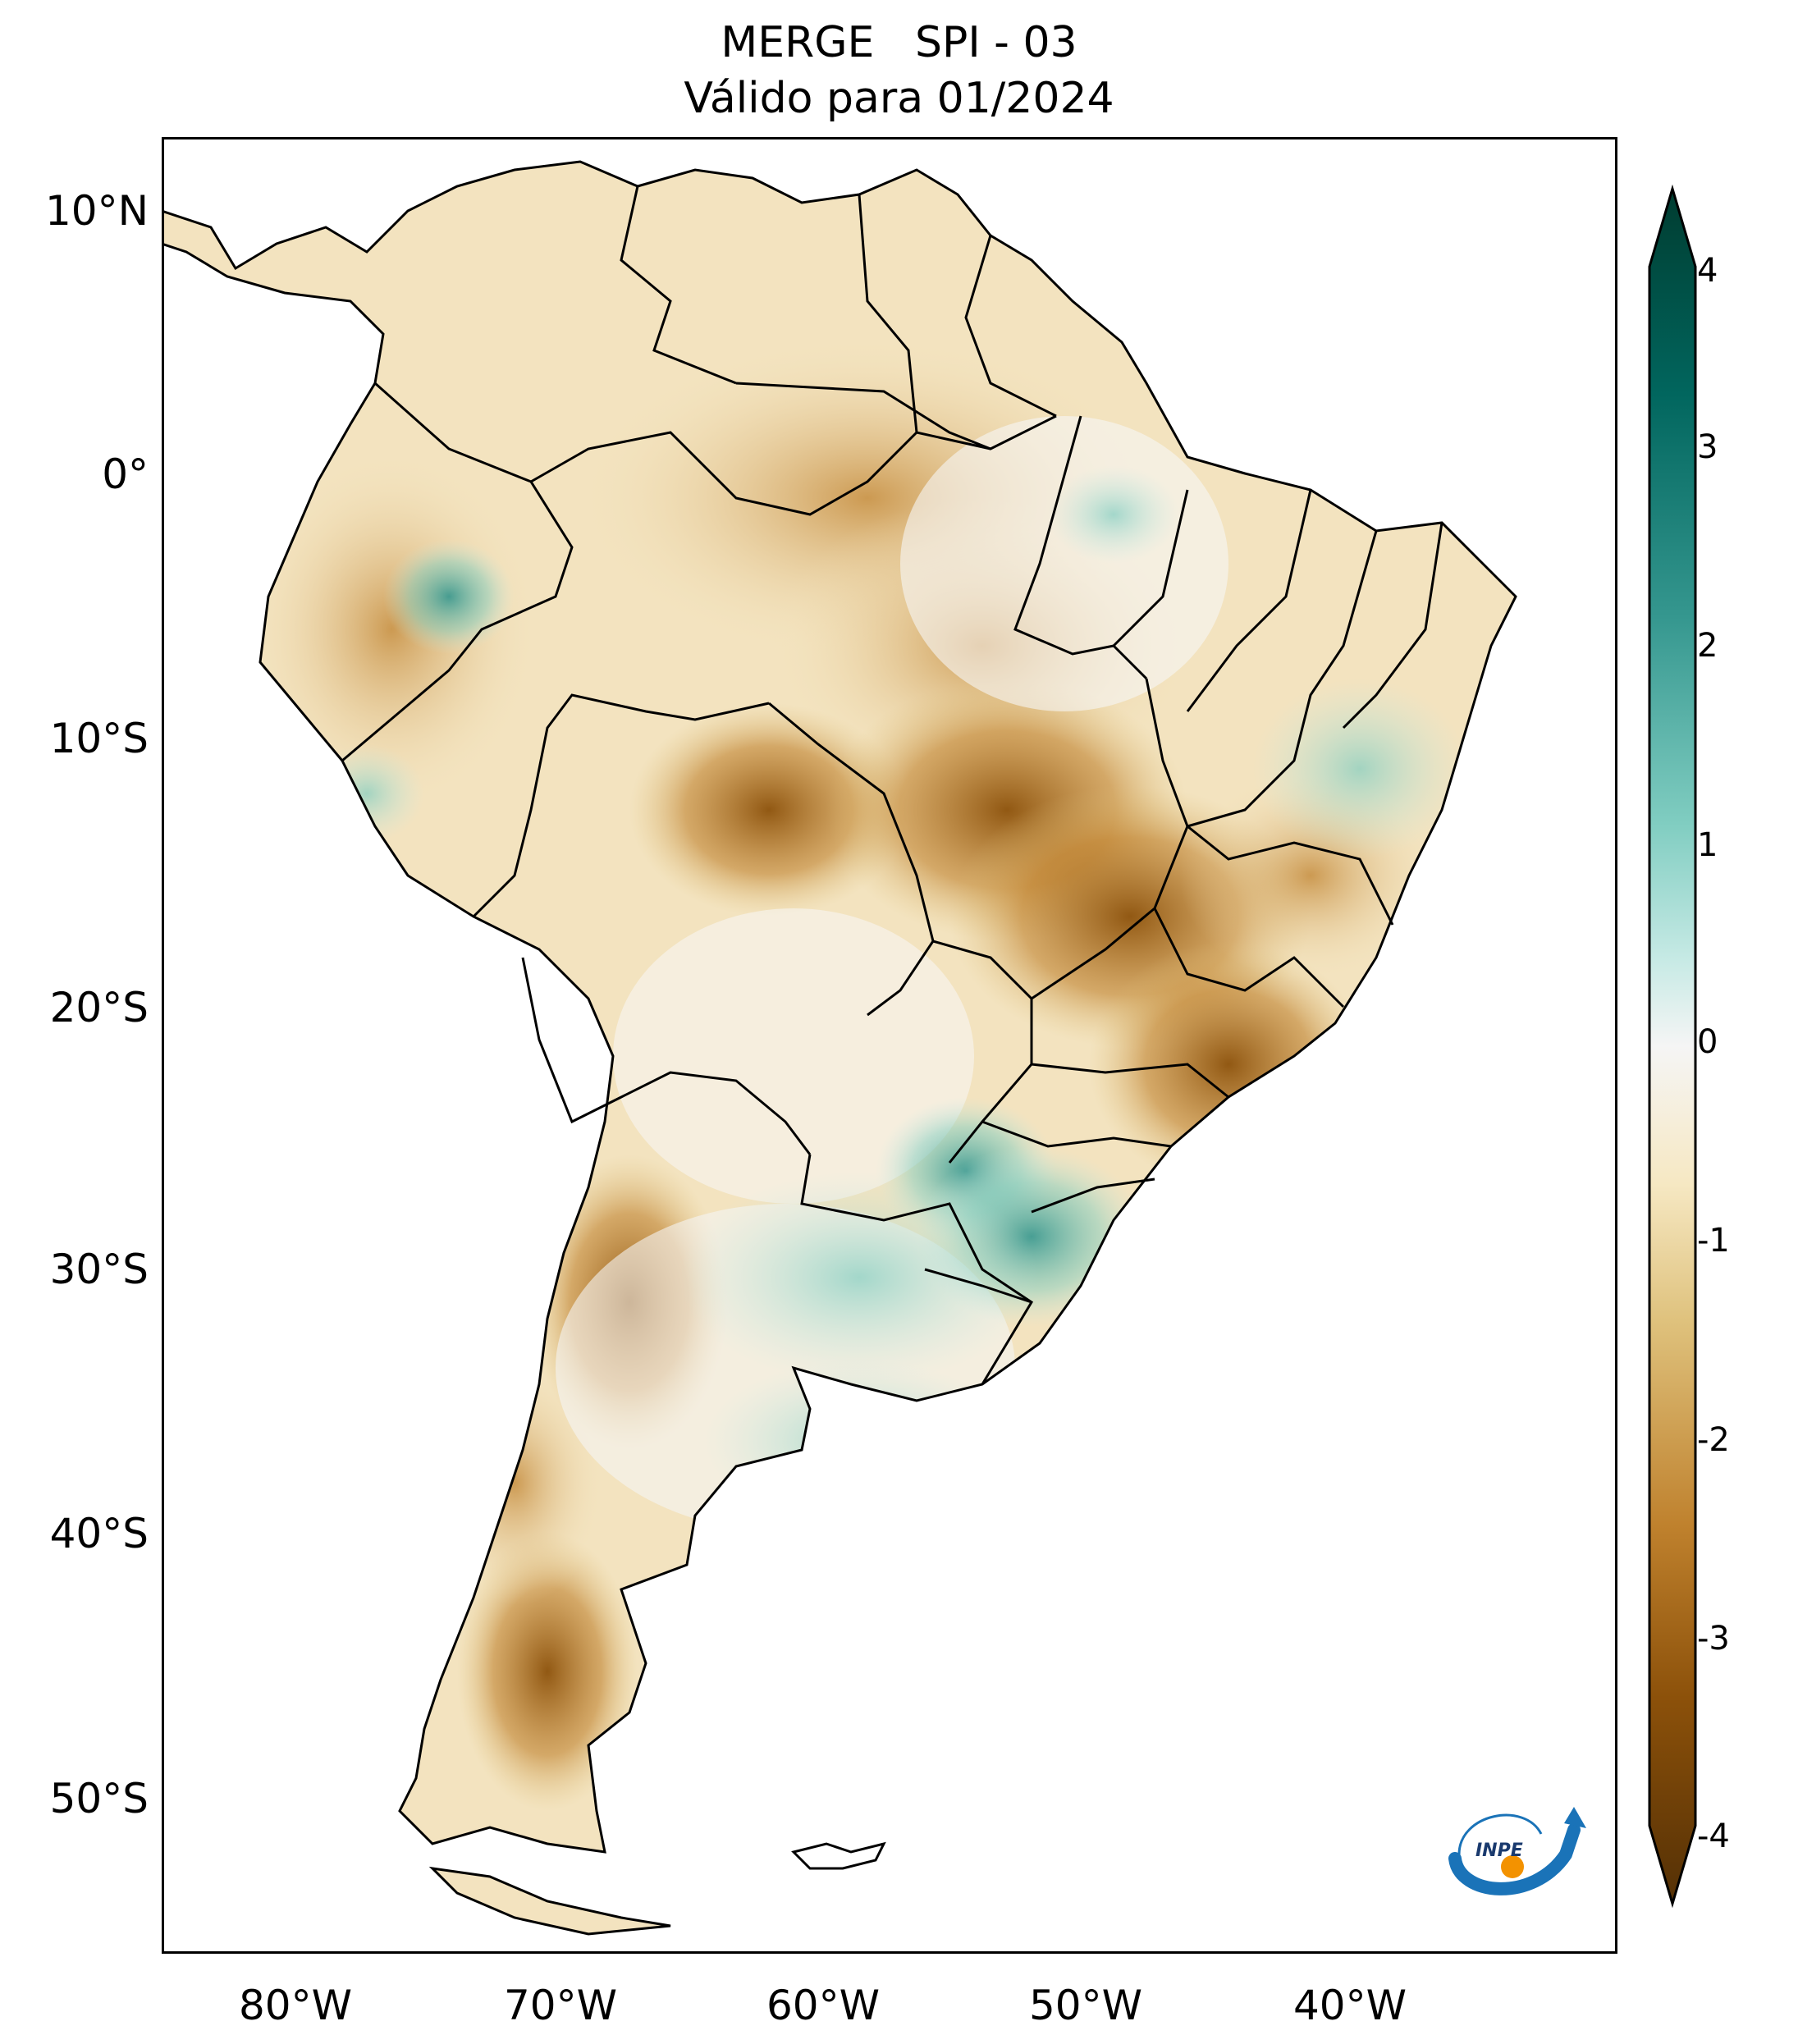 Image resolution: width=1798 pixels, height=2044 pixels. Describe the element at coordinates (295, 2006) in the screenshot. I see `lon-label-80w: 80°W` at that location.